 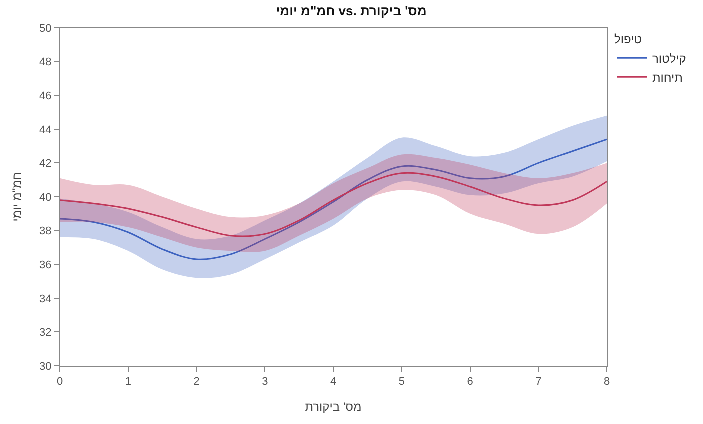 I want to click on x-axis-title: מס' ביקורת, so click(x=333, y=407).